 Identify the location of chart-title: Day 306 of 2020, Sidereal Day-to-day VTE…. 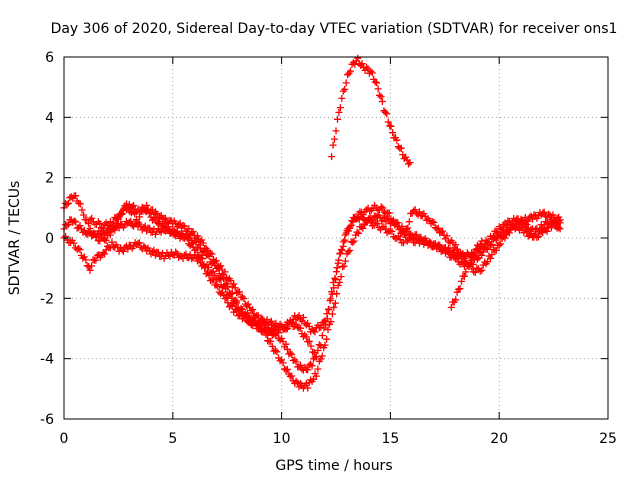
(334, 29).